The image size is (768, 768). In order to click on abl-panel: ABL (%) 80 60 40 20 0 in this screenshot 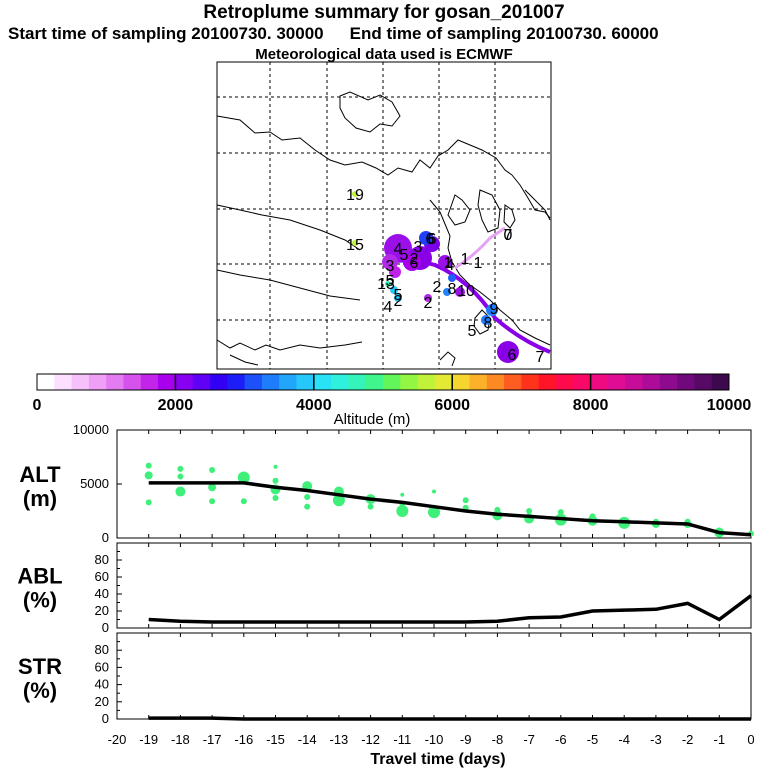, I will do `click(385, 588)`.